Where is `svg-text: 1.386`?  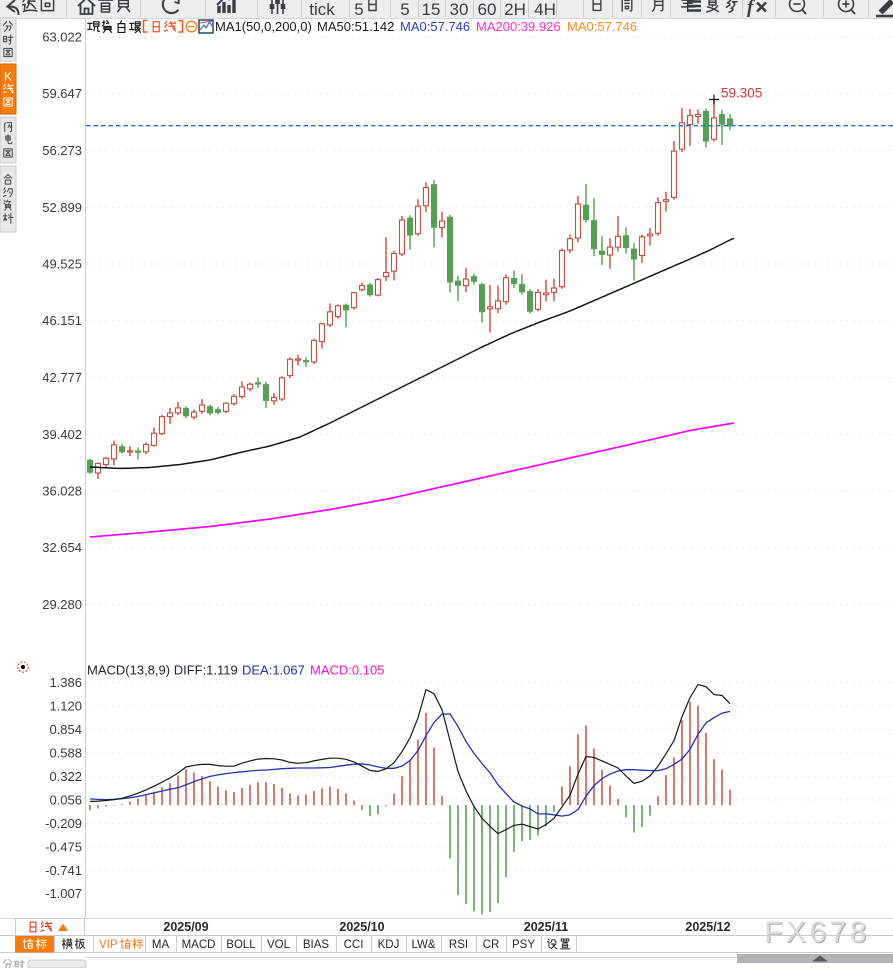
svg-text: 1.386 is located at coordinates (65, 682).